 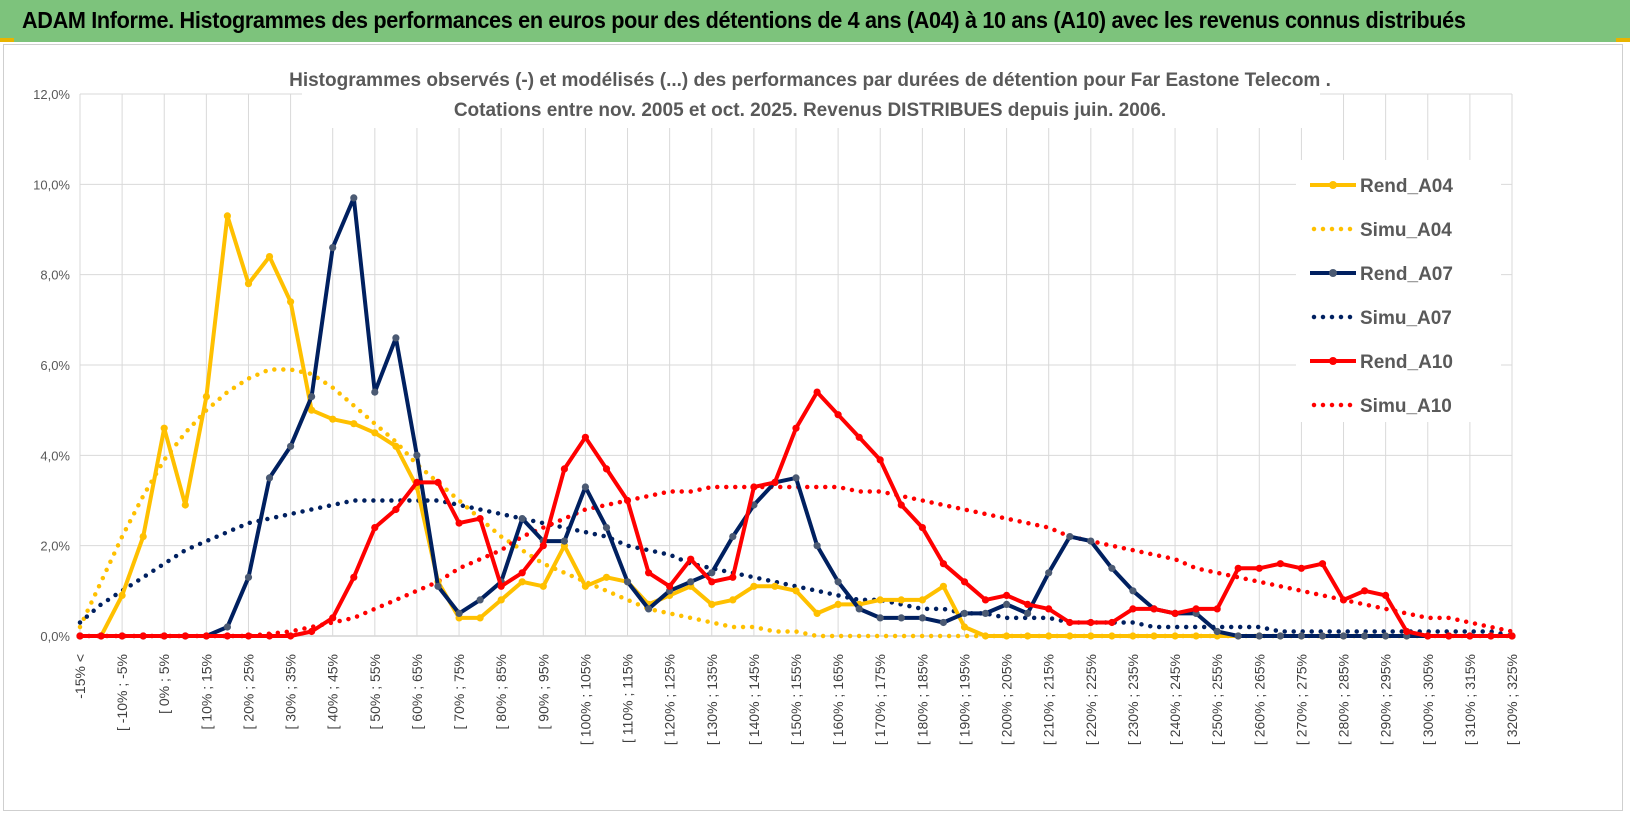 I want to click on x-tick-label: [ 10% ; 15%, so click(x=206, y=692).